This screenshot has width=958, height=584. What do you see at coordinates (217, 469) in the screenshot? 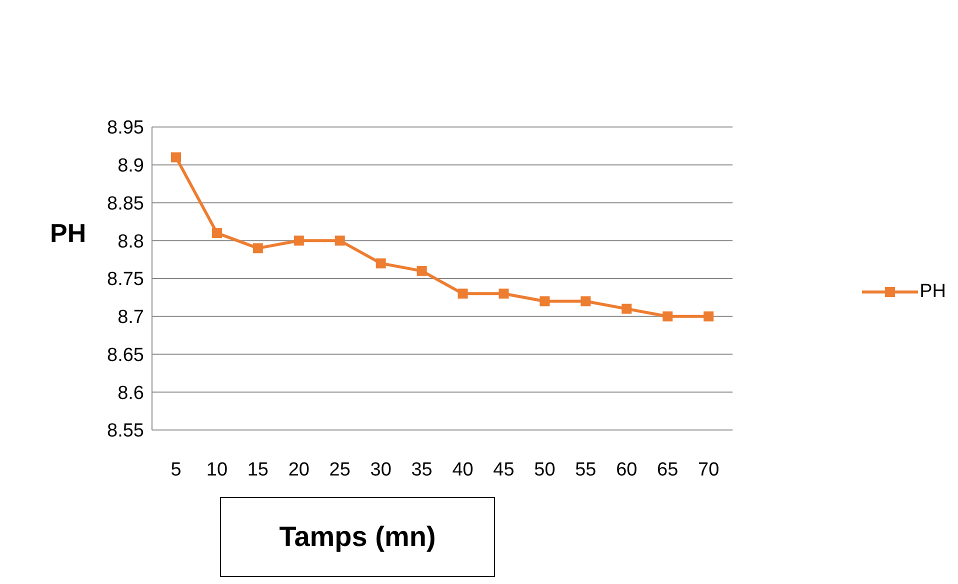
I see `x-tick-label: 10` at bounding box center [217, 469].